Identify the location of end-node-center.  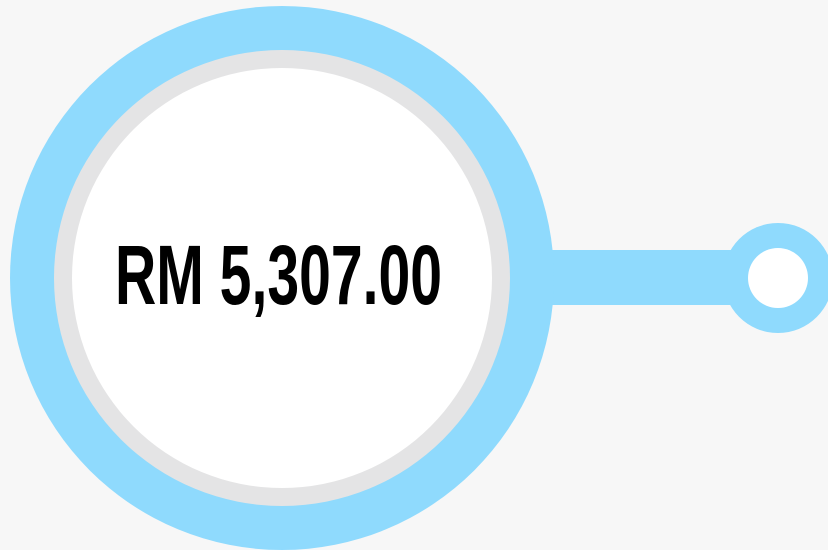
(778, 278).